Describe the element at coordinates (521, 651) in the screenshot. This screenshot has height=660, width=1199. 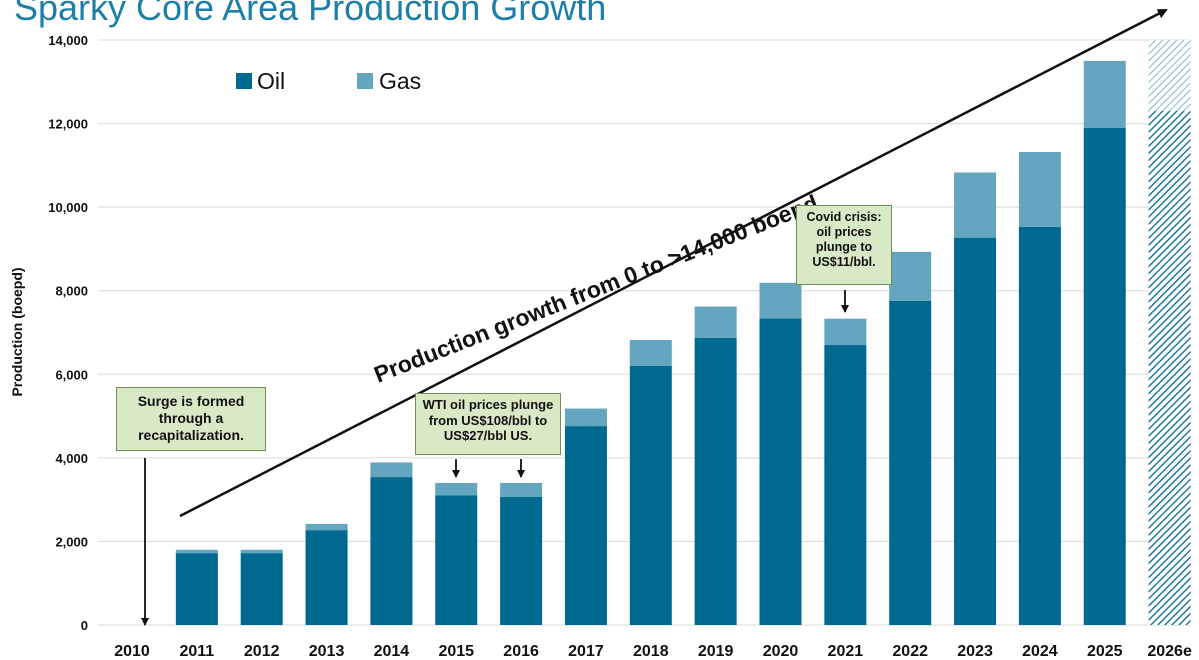
I see `x-tick-label: 2016` at that location.